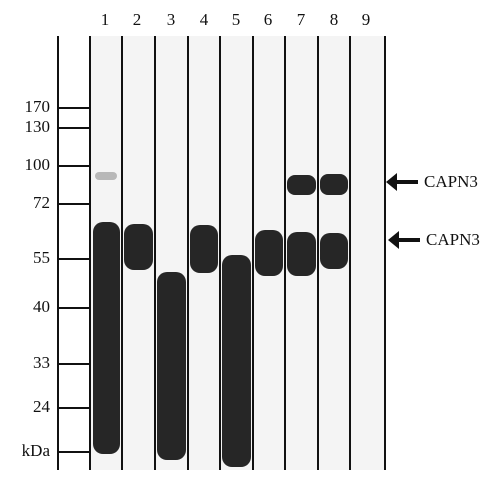 This screenshot has width=497, height=484. I want to click on arrows: CAPN3 CAPN3, so click(433, 210).